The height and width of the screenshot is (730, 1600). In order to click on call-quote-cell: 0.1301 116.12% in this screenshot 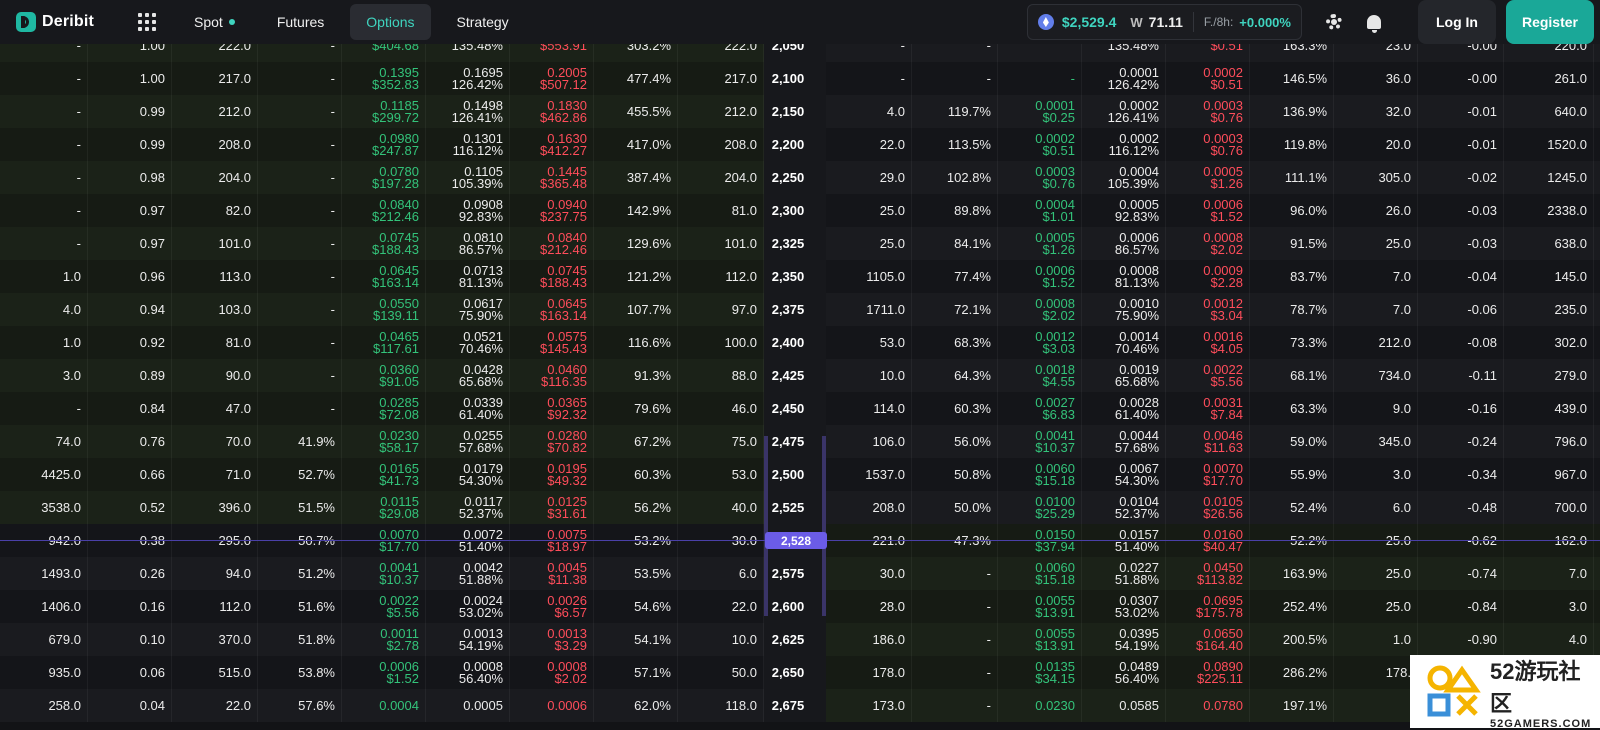, I will do `click(468, 144)`.